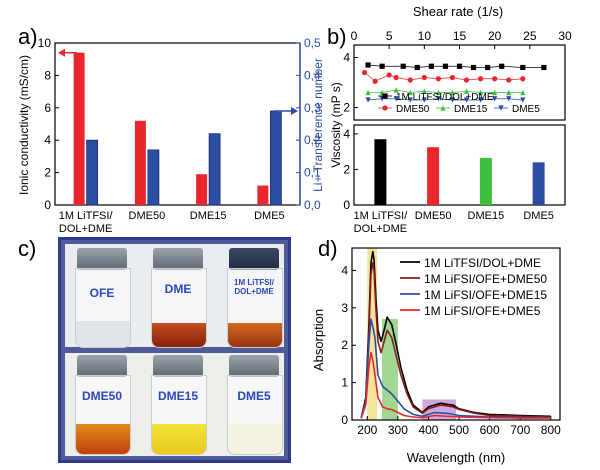 The width and height of the screenshot is (600, 470). Describe the element at coordinates (101, 396) in the screenshot. I see `vial-label-dme50: DME50` at that location.